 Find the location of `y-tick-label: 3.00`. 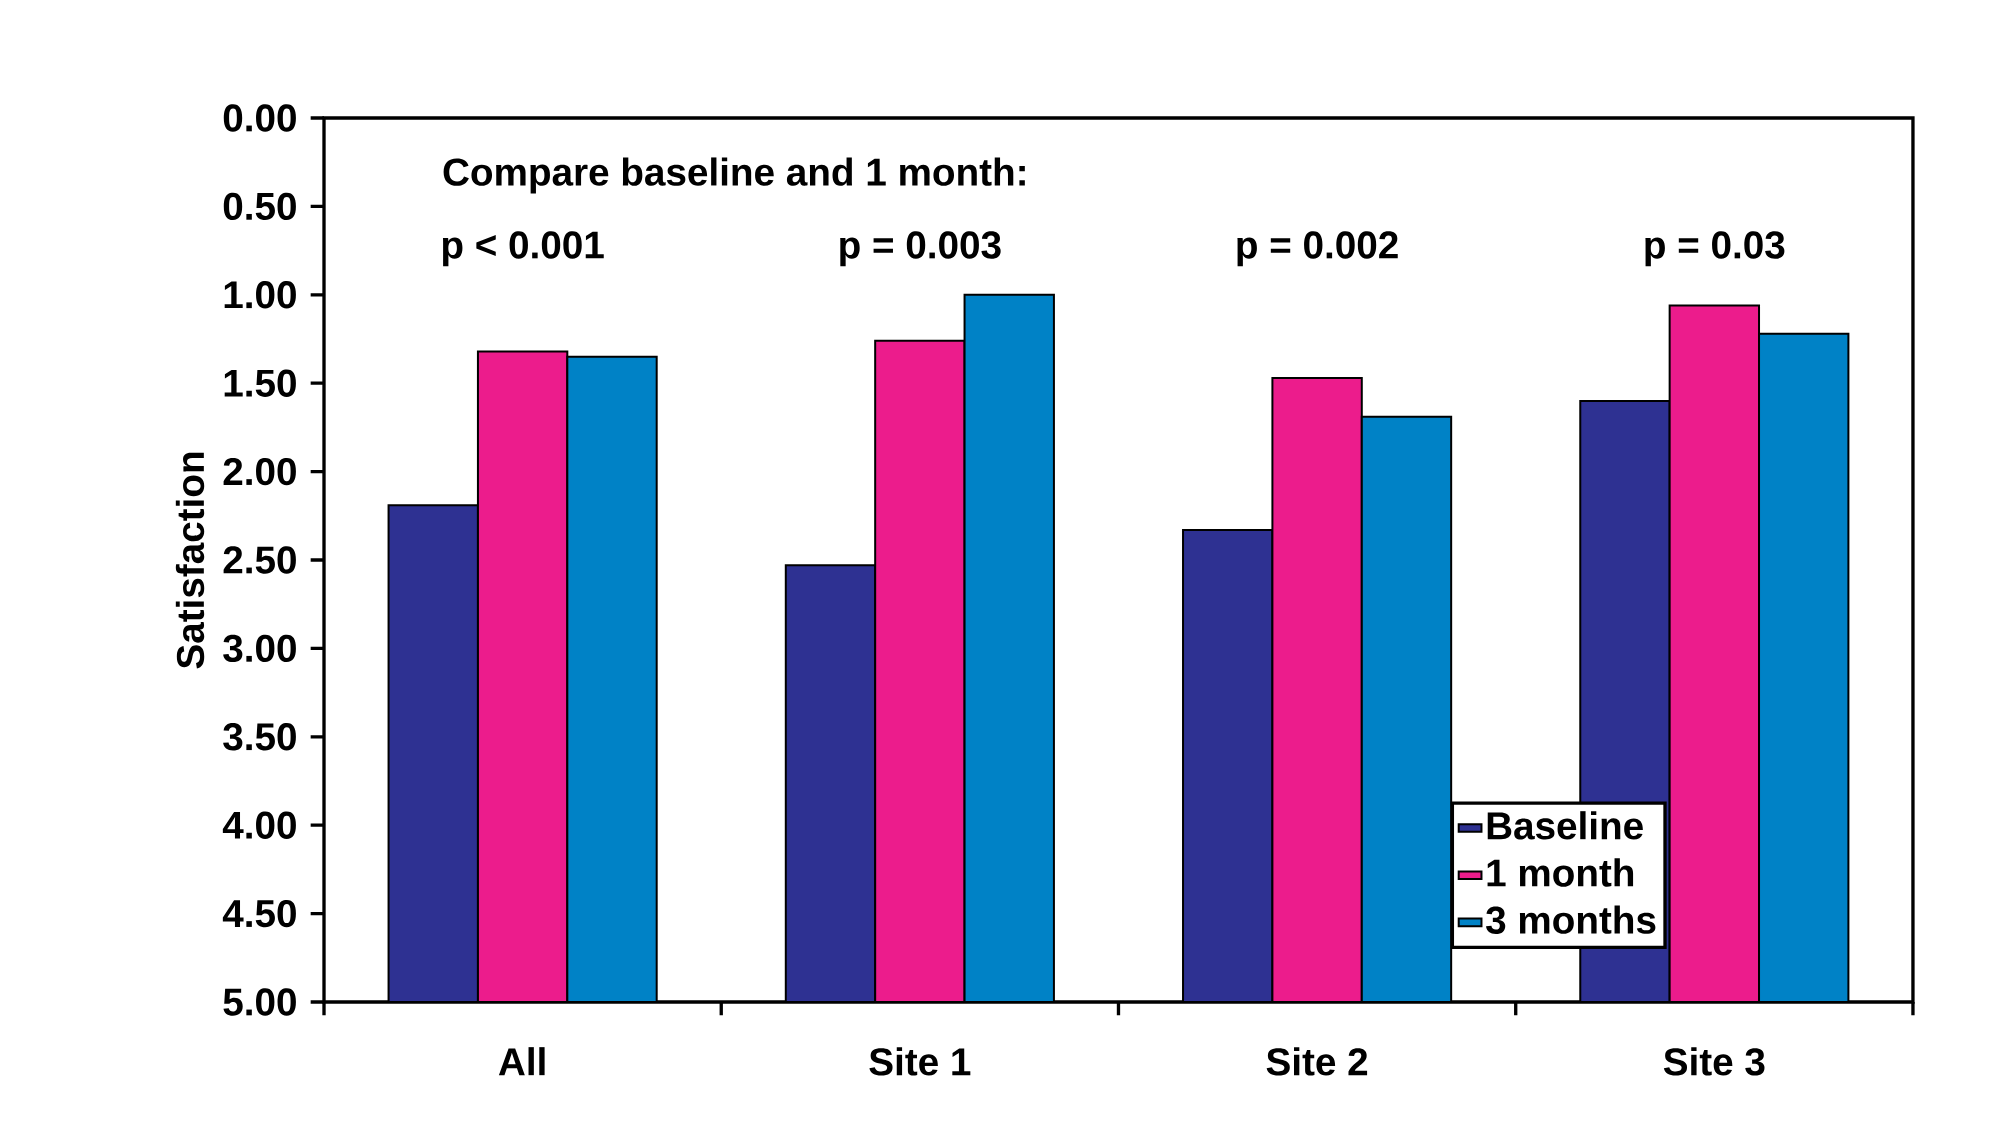

y-tick-label: 3.00 is located at coordinates (259, 648).